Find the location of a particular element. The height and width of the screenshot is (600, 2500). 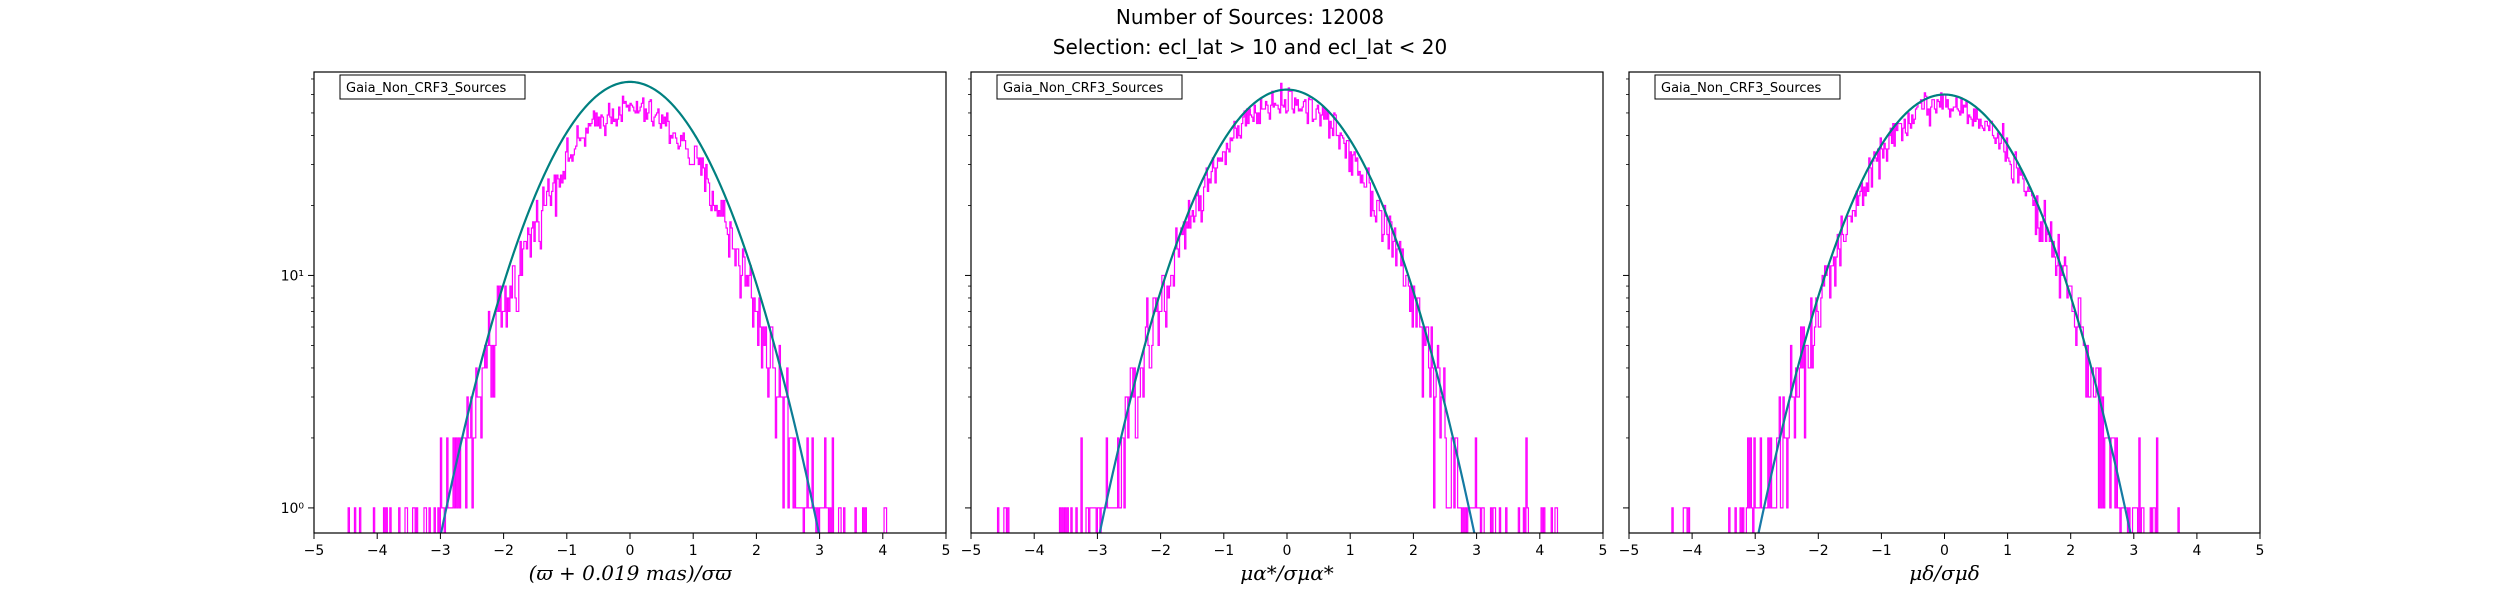

x-axis-label: (ϖ + 0.019 mas)/σϖ is located at coordinates (631, 573).